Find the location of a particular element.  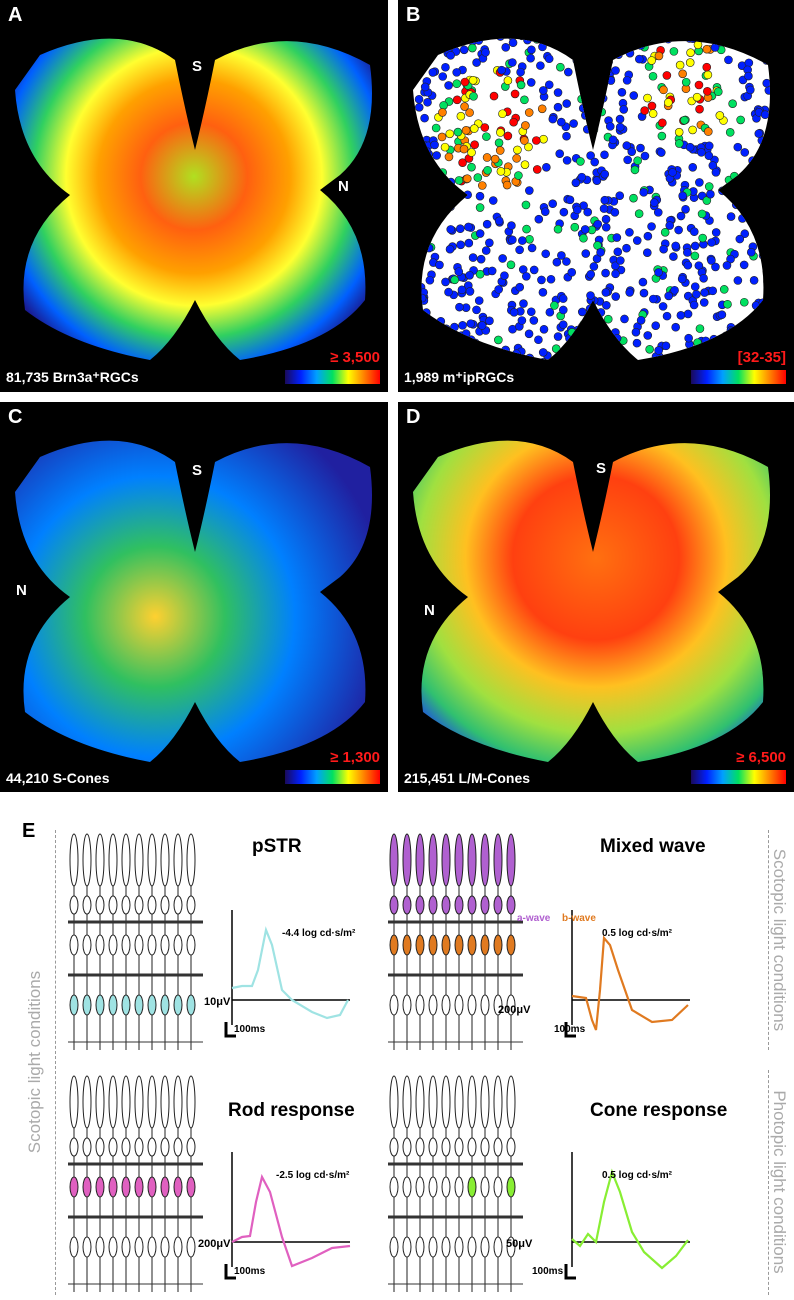

amplitude-scale: 200μV is located at coordinates (514, 1010).